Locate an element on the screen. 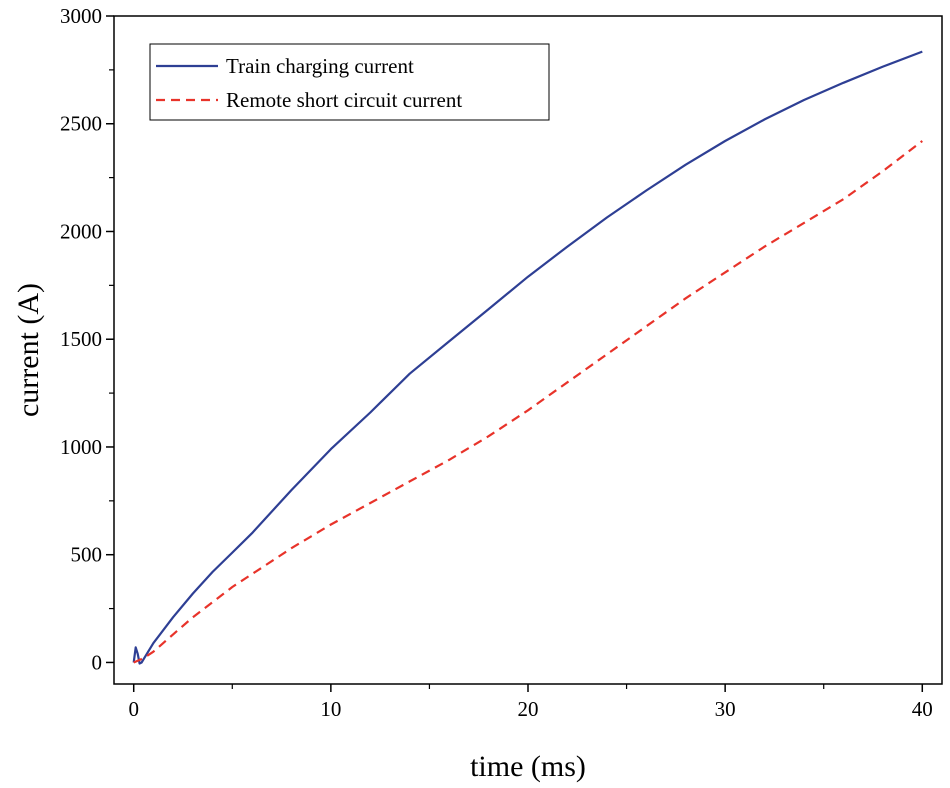  legend-label-remote-short-circuit-current: Remote short circuit current is located at coordinates (344, 100).